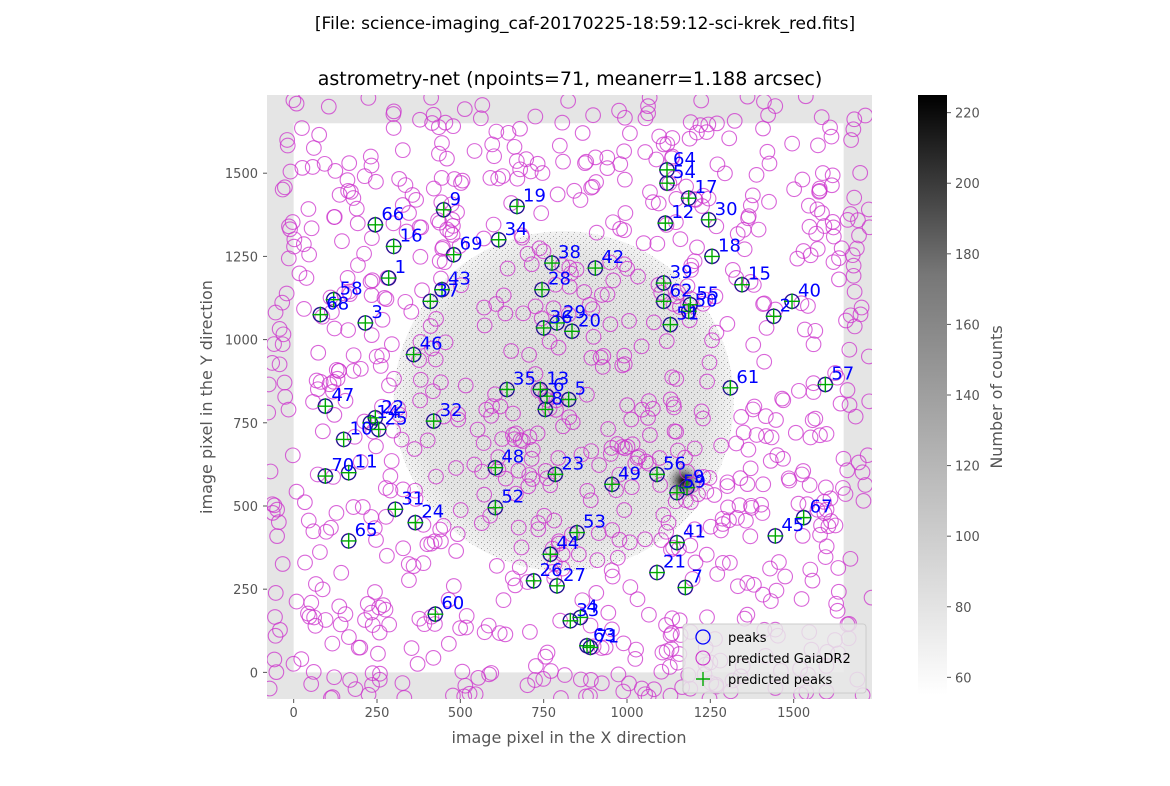  What do you see at coordinates (396, 418) in the screenshot?
I see `peak-label: 25` at bounding box center [396, 418].